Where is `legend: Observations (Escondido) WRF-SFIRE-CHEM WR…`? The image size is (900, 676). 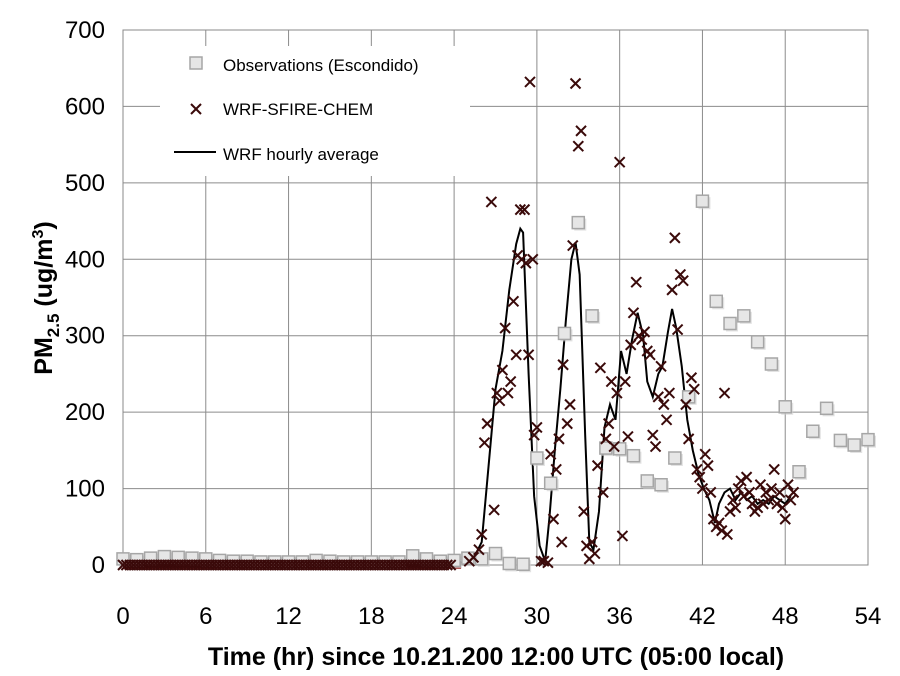
legend: Observations (Escondido) WRF-SFIRE-CHEM WR… is located at coordinates (296, 110).